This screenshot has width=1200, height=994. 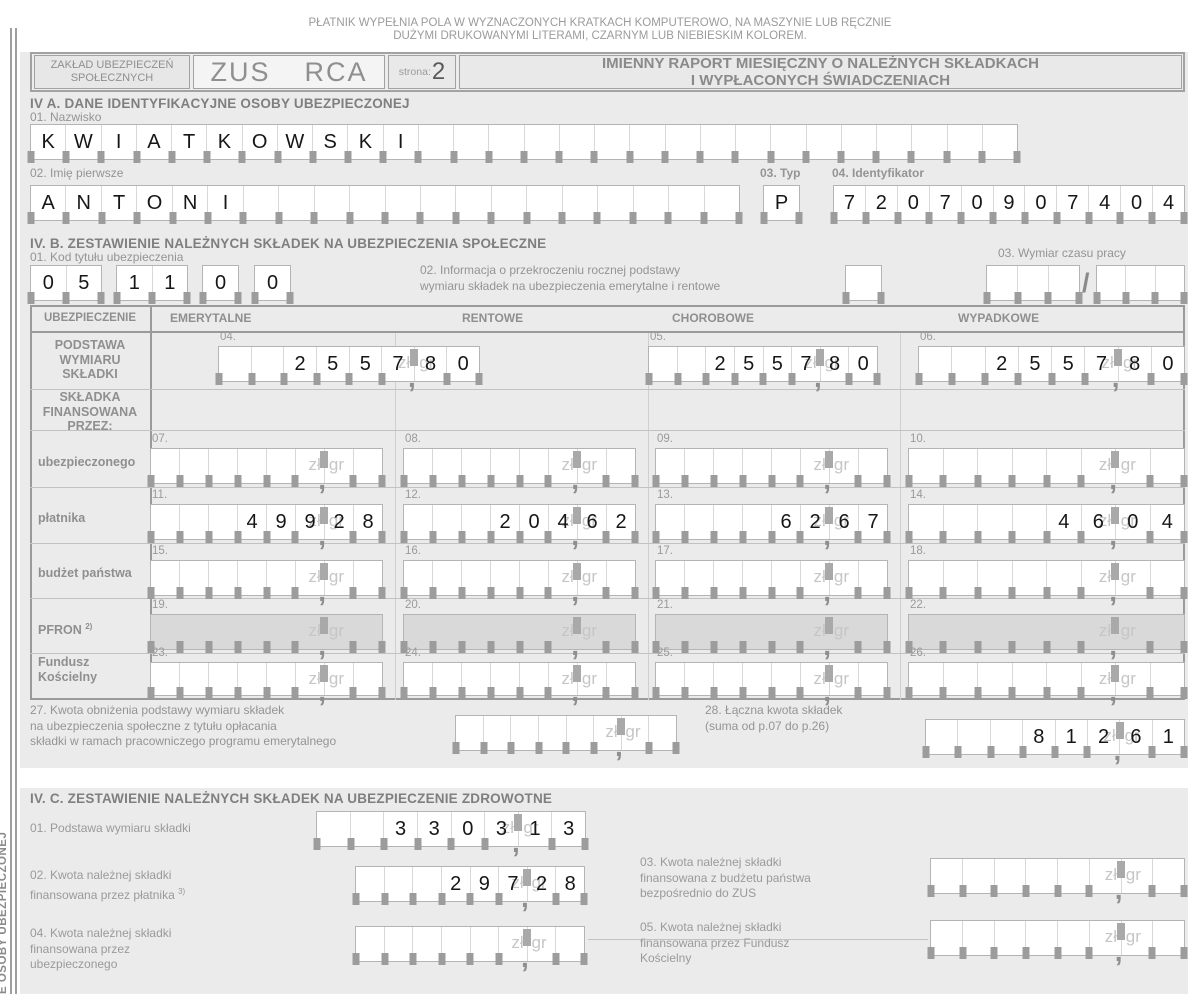 I want to click on page-label: strona:, so click(x=414, y=72).